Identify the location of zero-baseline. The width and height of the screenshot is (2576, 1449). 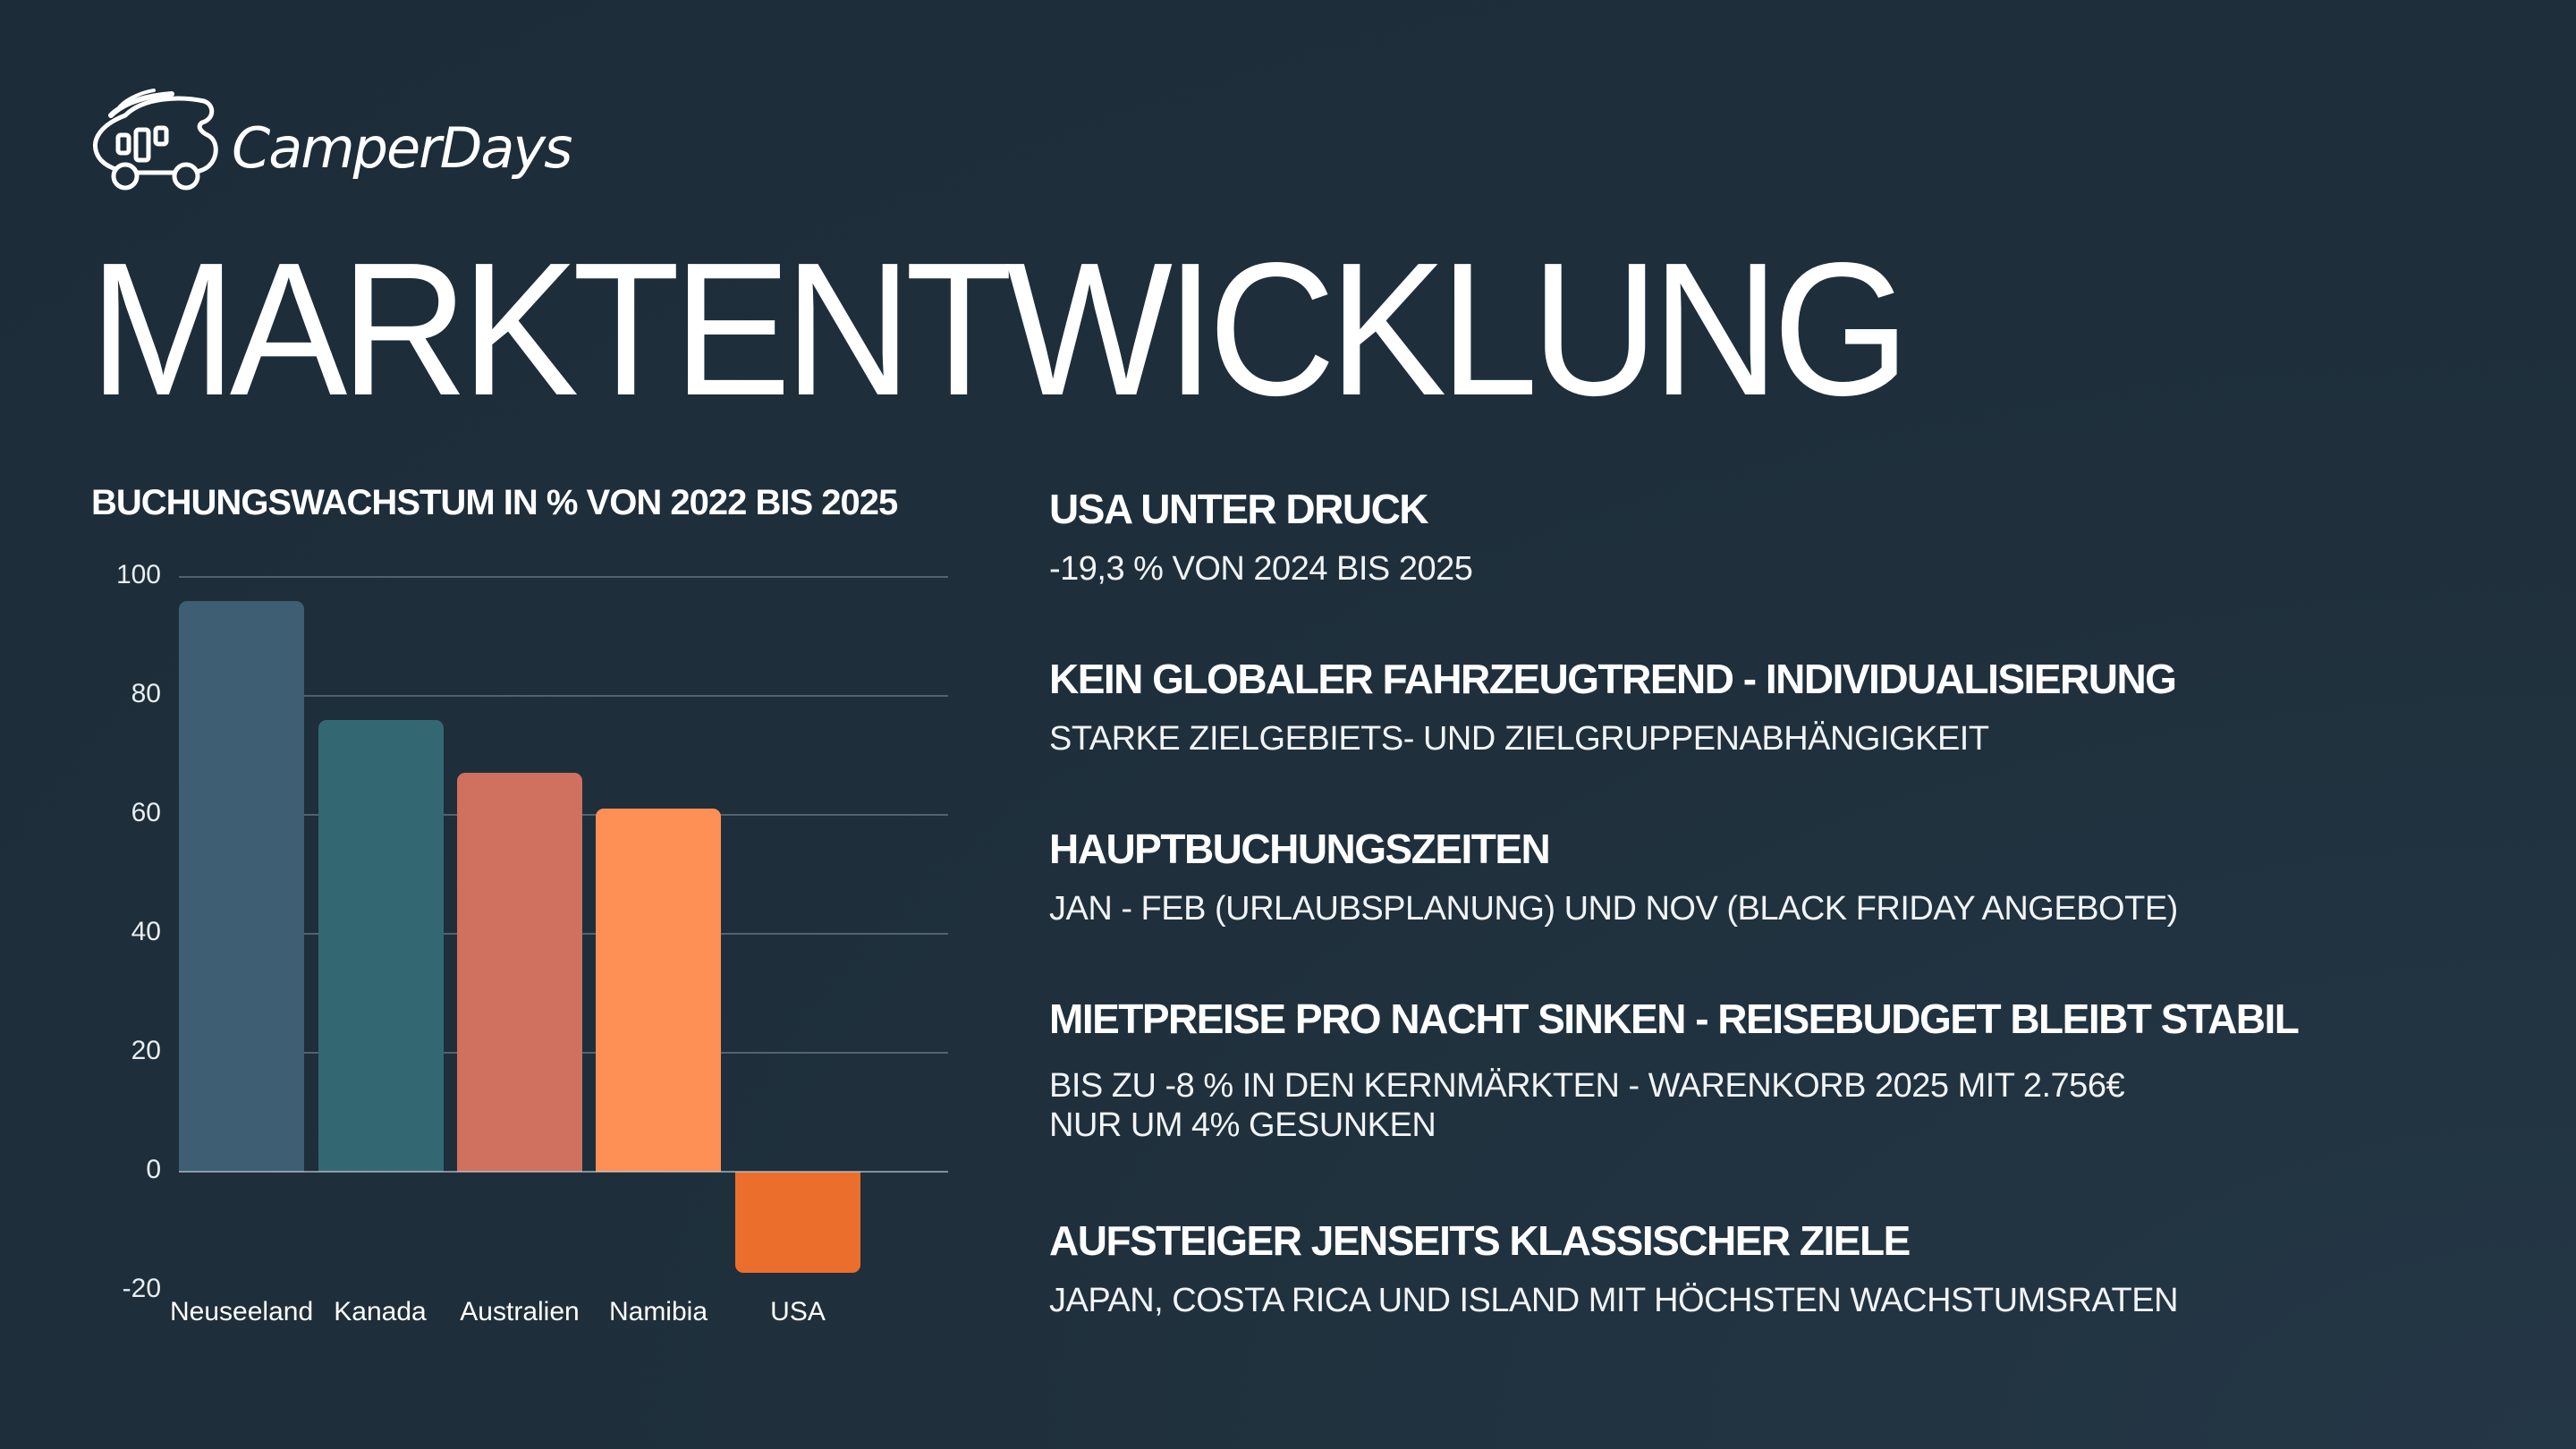
(563, 1172).